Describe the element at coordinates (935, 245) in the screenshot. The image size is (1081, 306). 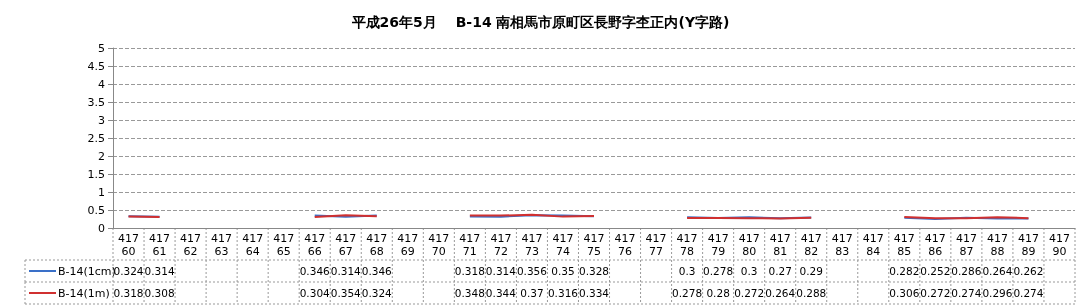
I see `x-tick-label: 41786` at that location.